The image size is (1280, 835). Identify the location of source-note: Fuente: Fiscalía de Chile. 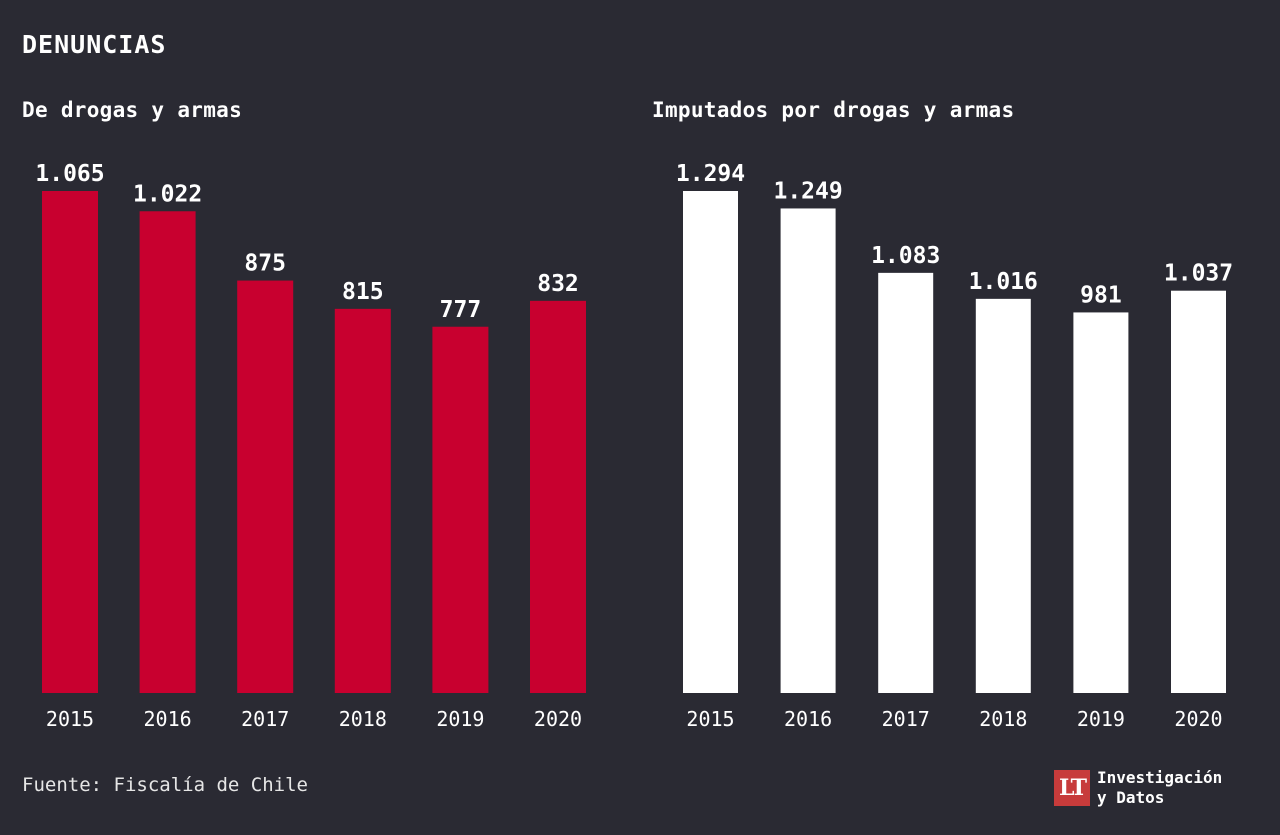
(165, 785).